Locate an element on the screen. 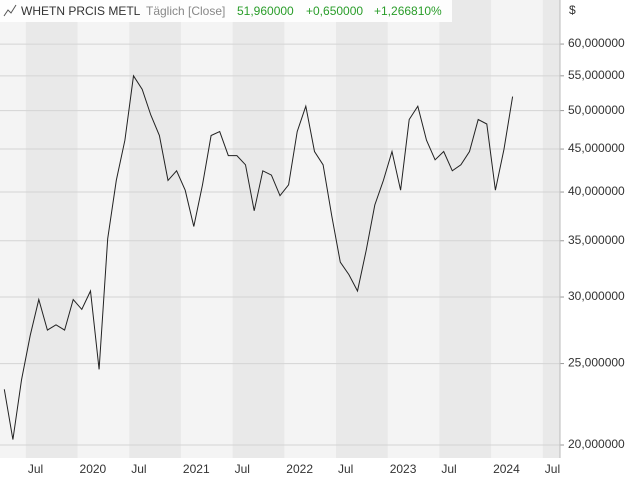 This screenshot has width=640, height=485. y-unit: $ is located at coordinates (572, 10).